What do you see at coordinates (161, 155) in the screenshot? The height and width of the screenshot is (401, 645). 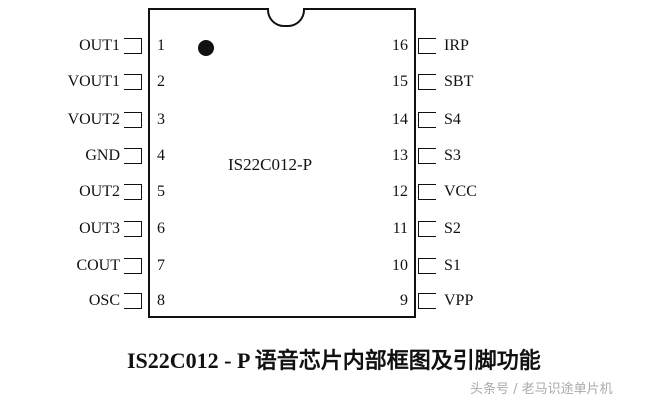 I see `pin-number: 4` at bounding box center [161, 155].